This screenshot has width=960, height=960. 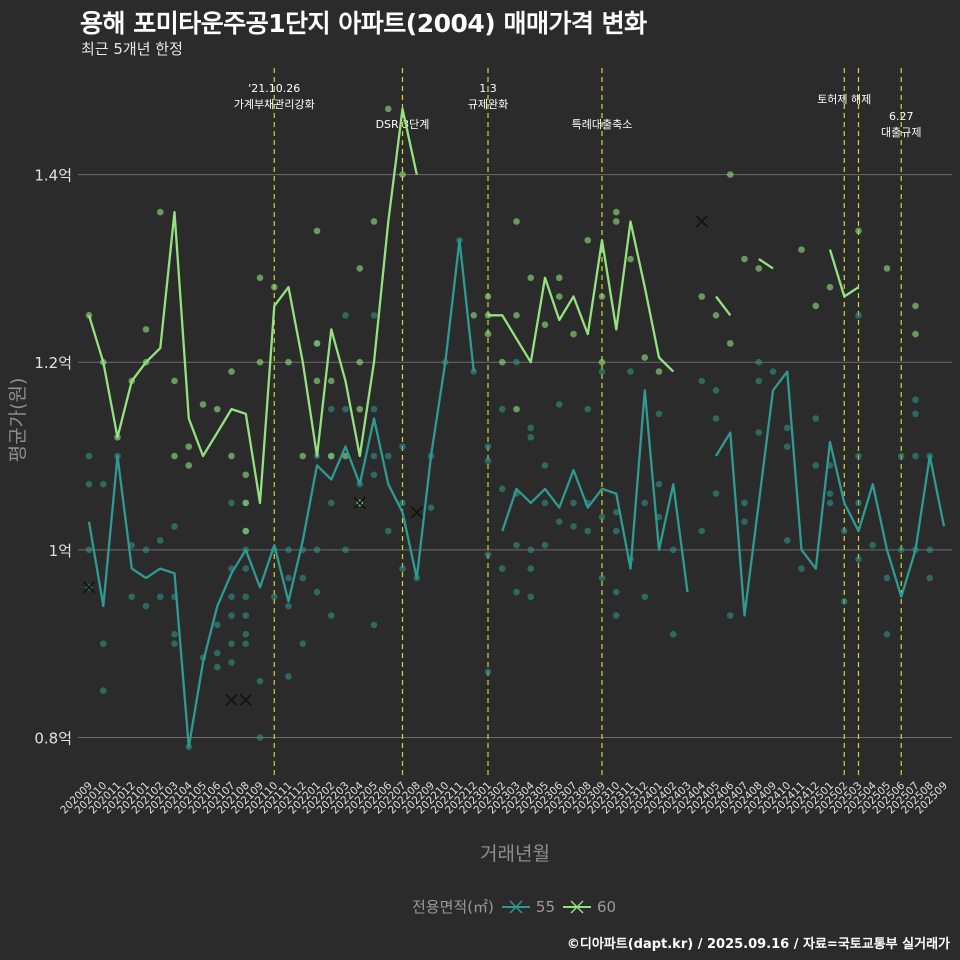 What do you see at coordinates (545, 906) in the screenshot?
I see `legend-label-55: 55` at bounding box center [545, 906].